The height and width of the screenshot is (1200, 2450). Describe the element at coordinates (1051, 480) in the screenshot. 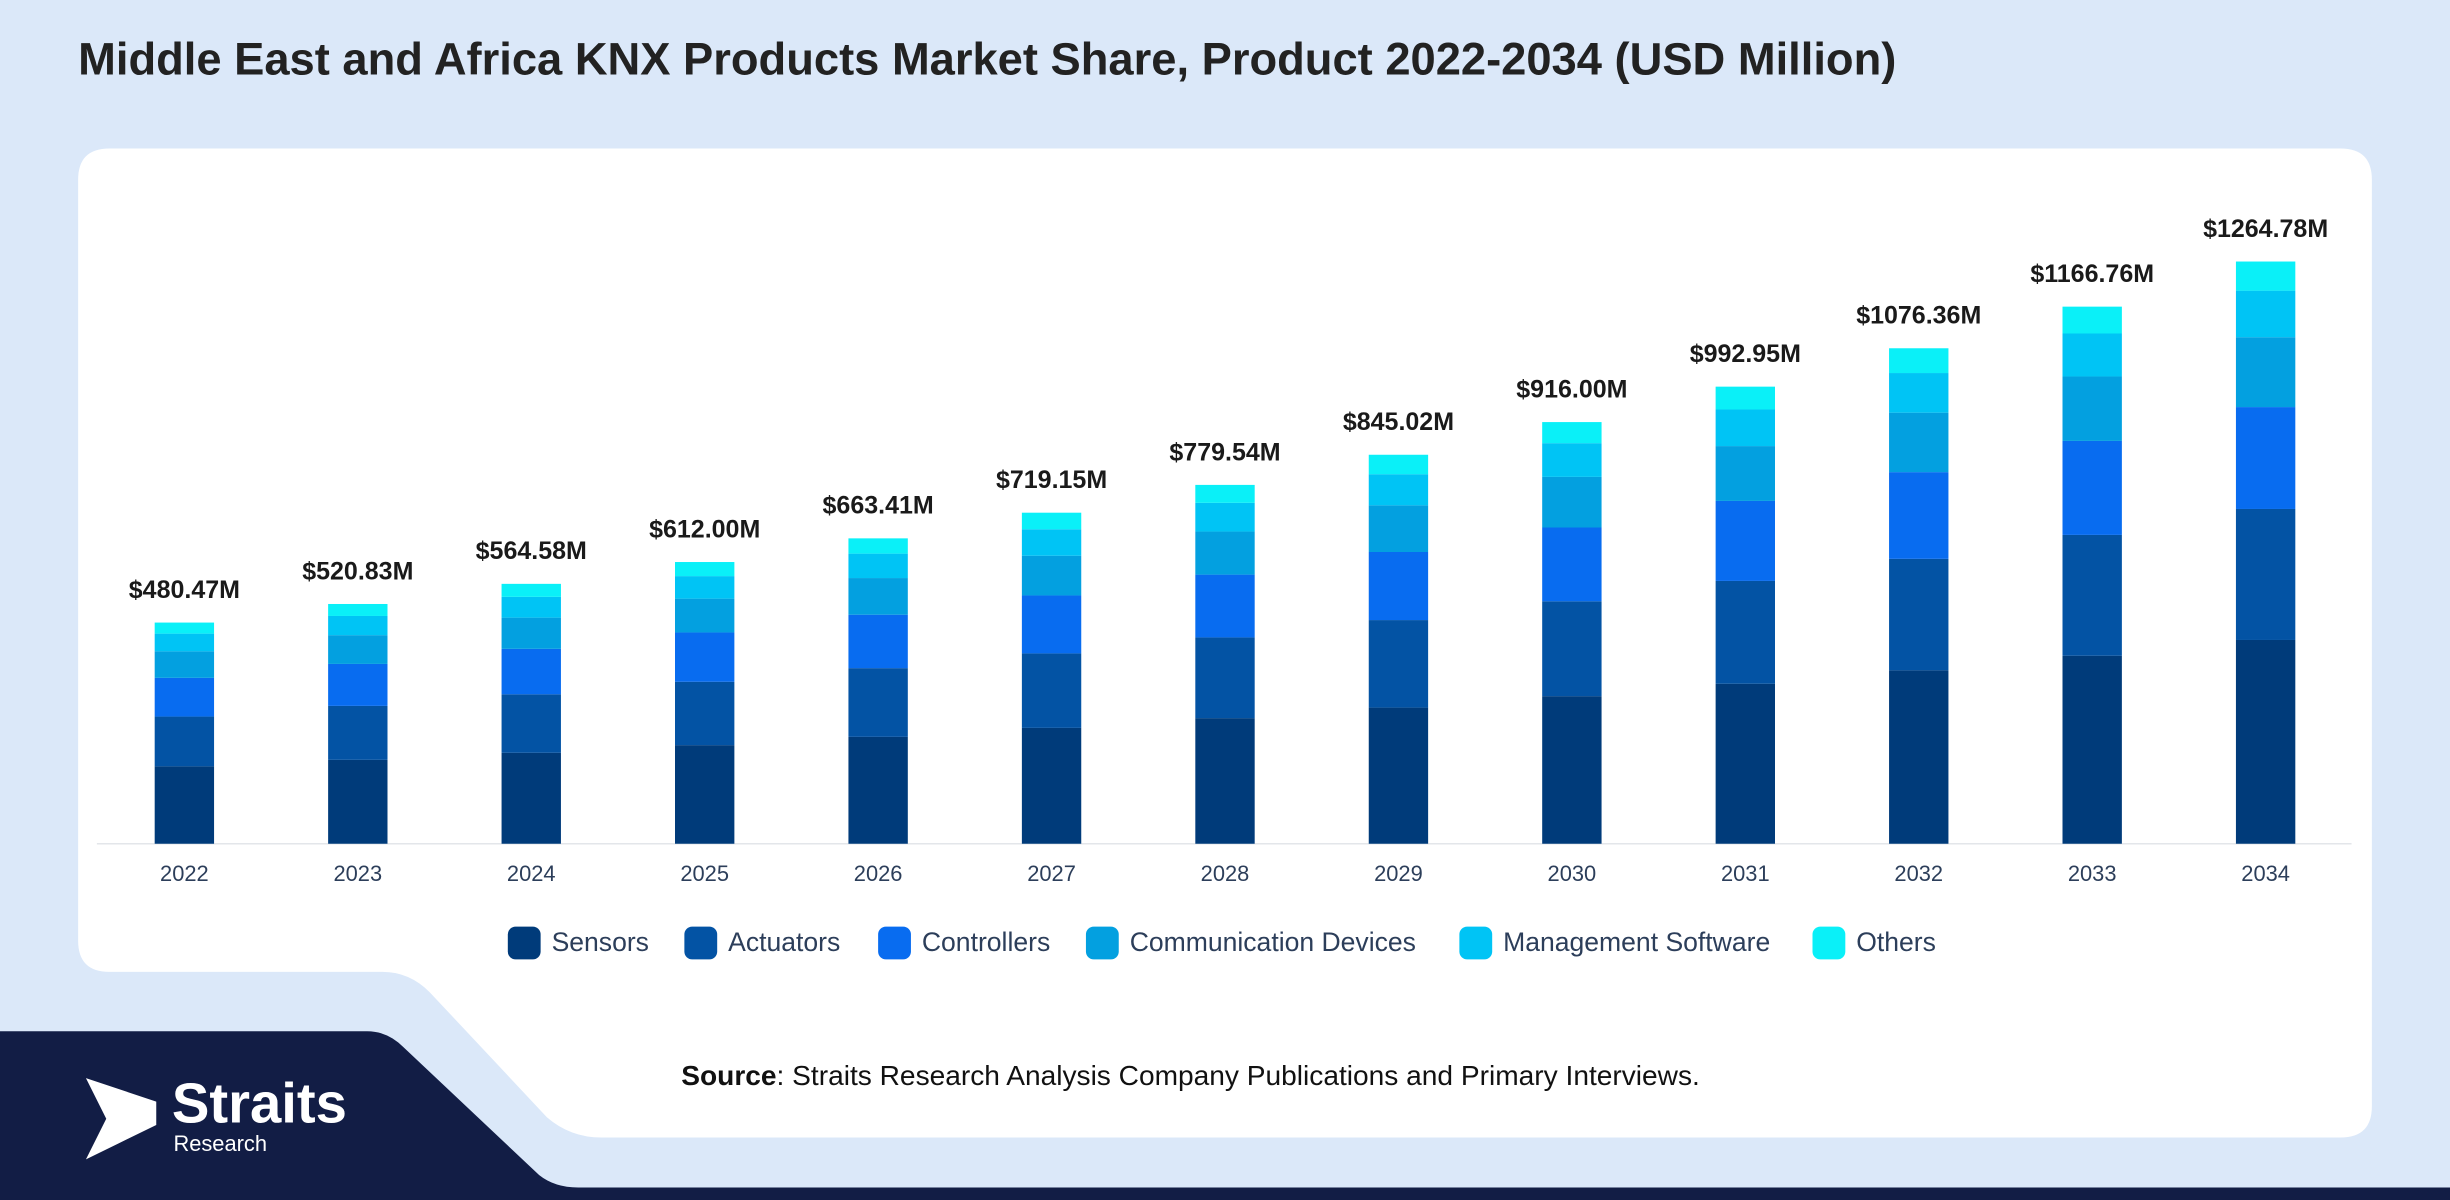

I see `total-label: $719.15M` at that location.